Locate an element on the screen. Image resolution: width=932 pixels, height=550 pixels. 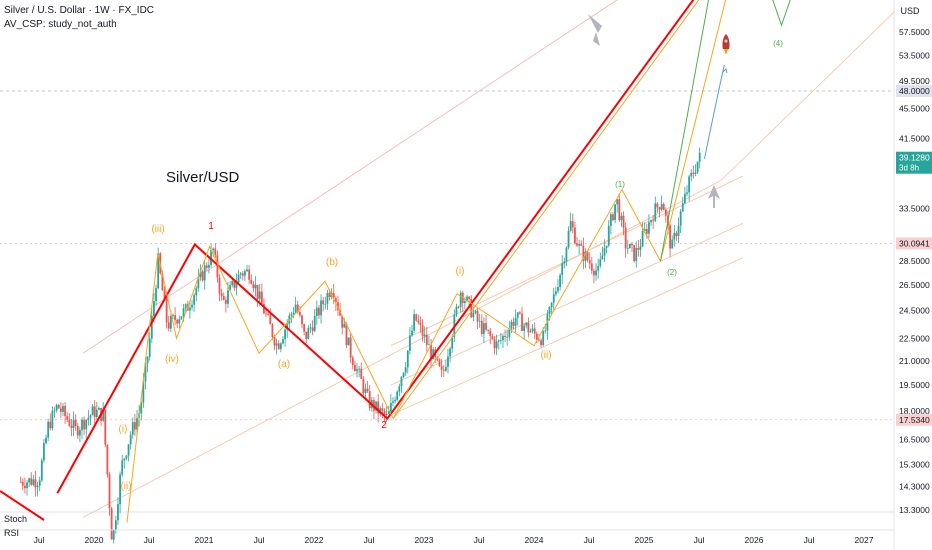
time-tick-label: 2021 is located at coordinates (204, 540).